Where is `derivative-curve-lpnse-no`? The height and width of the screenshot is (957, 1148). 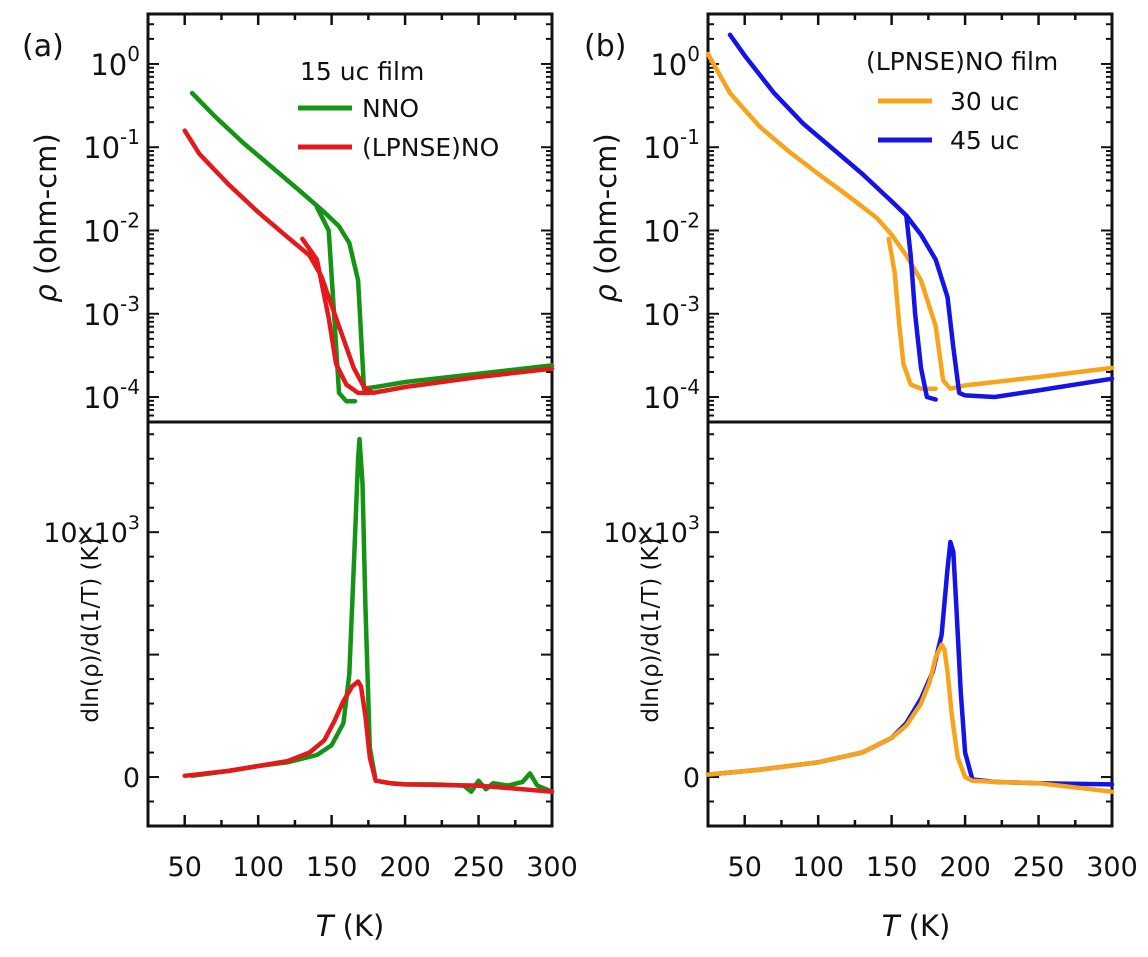
derivative-curve-lpnse-no is located at coordinates (368, 736).